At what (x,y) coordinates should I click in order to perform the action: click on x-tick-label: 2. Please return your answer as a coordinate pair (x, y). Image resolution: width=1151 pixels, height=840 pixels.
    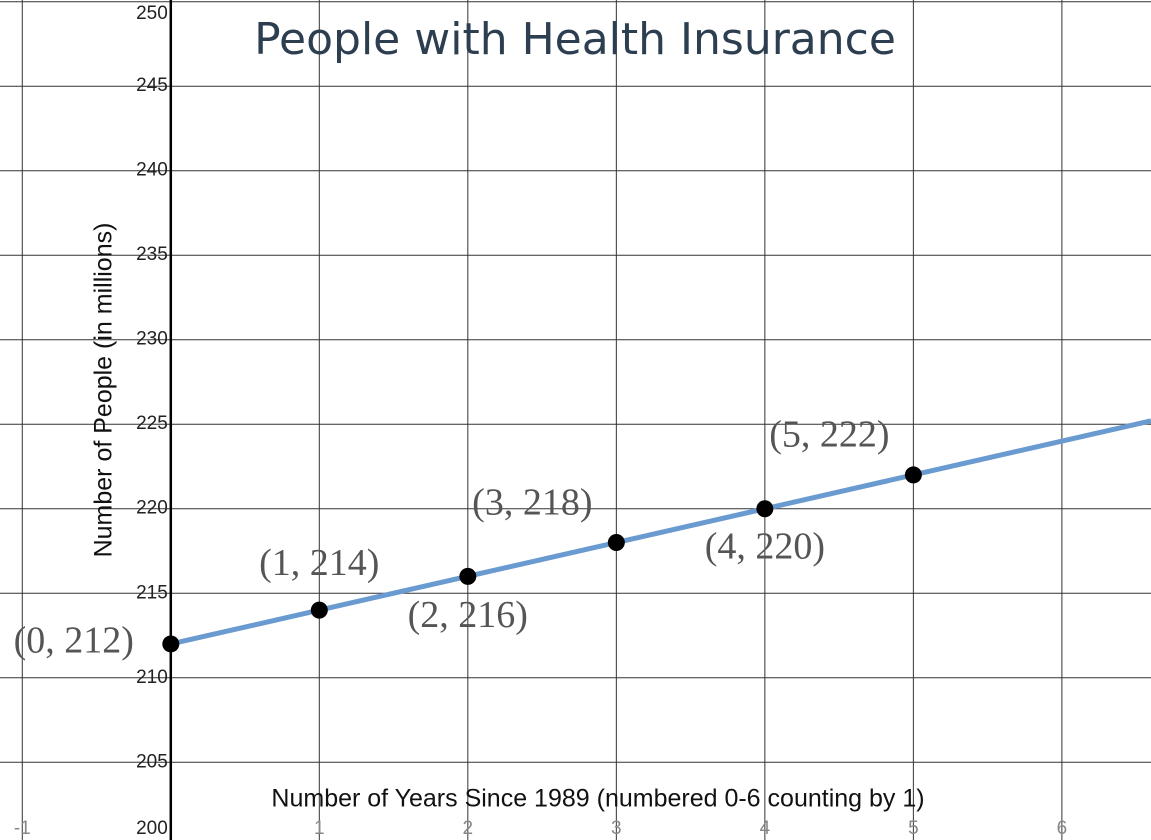
    Looking at the image, I should click on (468, 828).